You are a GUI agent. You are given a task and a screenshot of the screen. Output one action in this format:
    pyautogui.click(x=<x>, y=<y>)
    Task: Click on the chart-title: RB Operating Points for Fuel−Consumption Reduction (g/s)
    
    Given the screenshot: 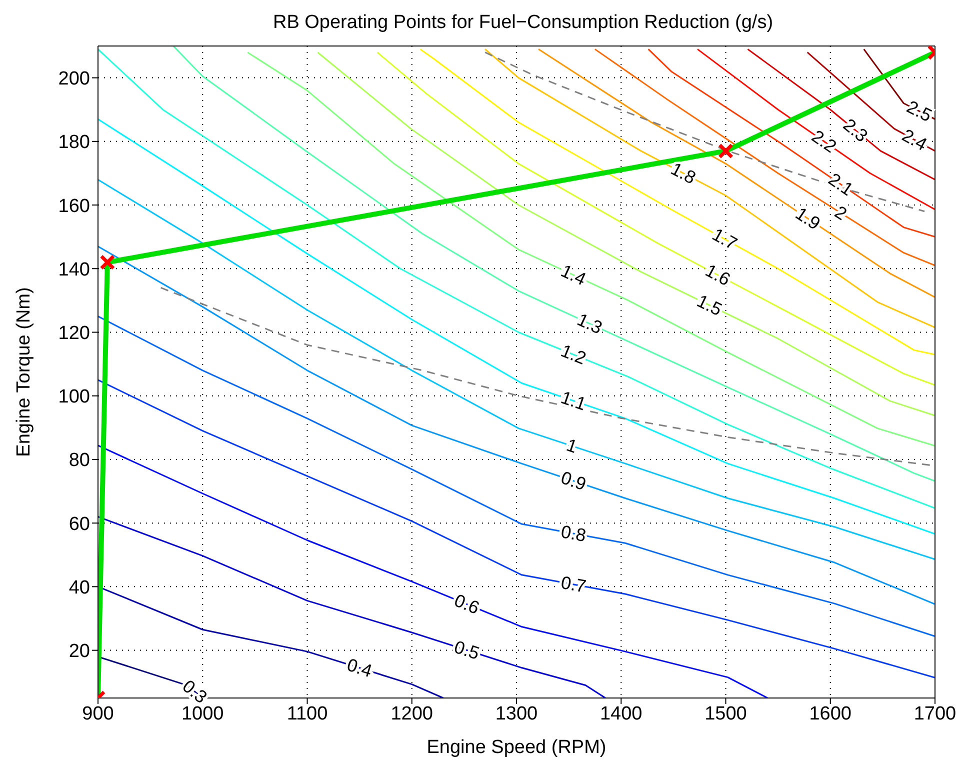 What is the action you would take?
    pyautogui.click(x=523, y=23)
    